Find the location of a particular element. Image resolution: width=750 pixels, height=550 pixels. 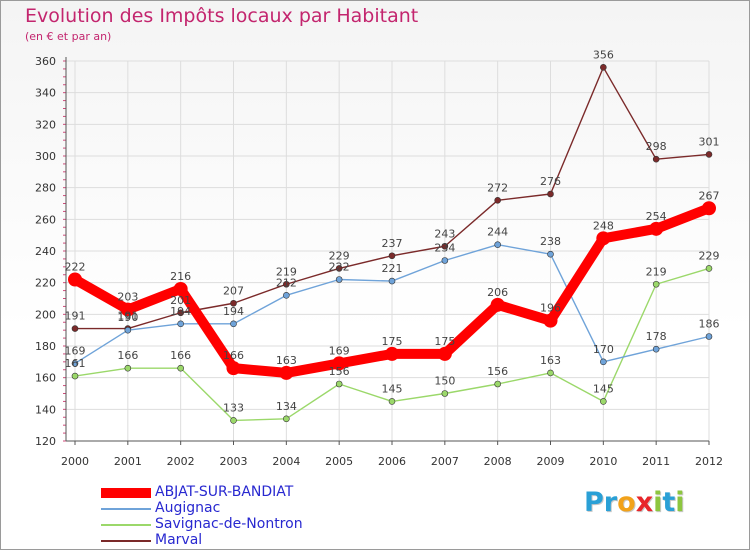

x-tick-label: 2004 is located at coordinates (286, 461).